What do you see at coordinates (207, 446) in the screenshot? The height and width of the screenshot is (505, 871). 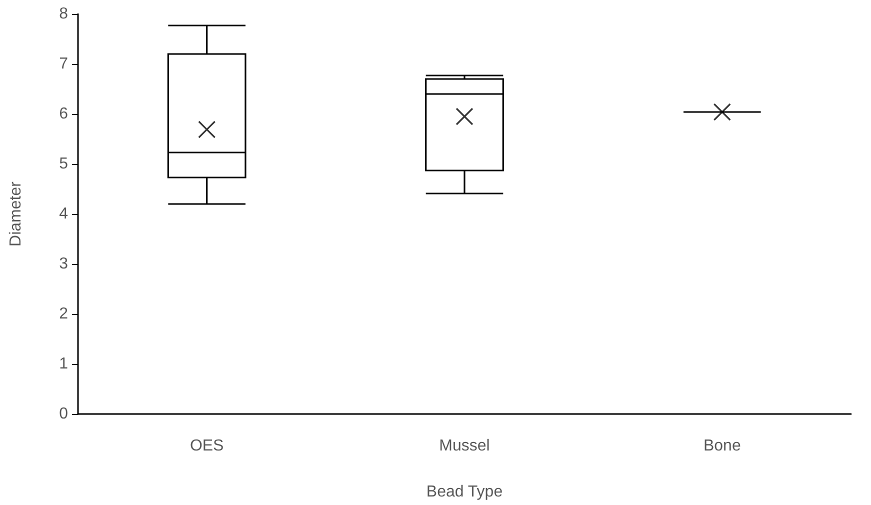 I see `x-tick-label: OES` at bounding box center [207, 446].